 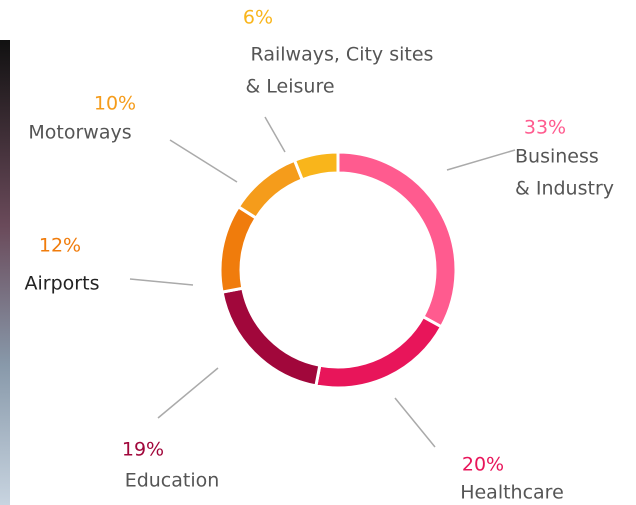 What do you see at coordinates (5, 272) in the screenshot?
I see `background-photo-edge` at bounding box center [5, 272].